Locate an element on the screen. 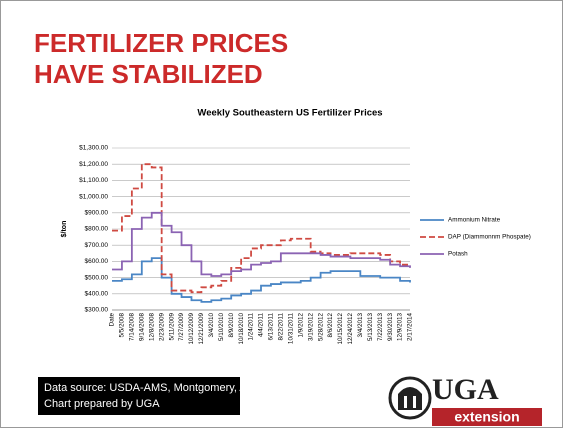 The height and width of the screenshot is (428, 563). y-tick-label: $800.00 is located at coordinates (97, 229).